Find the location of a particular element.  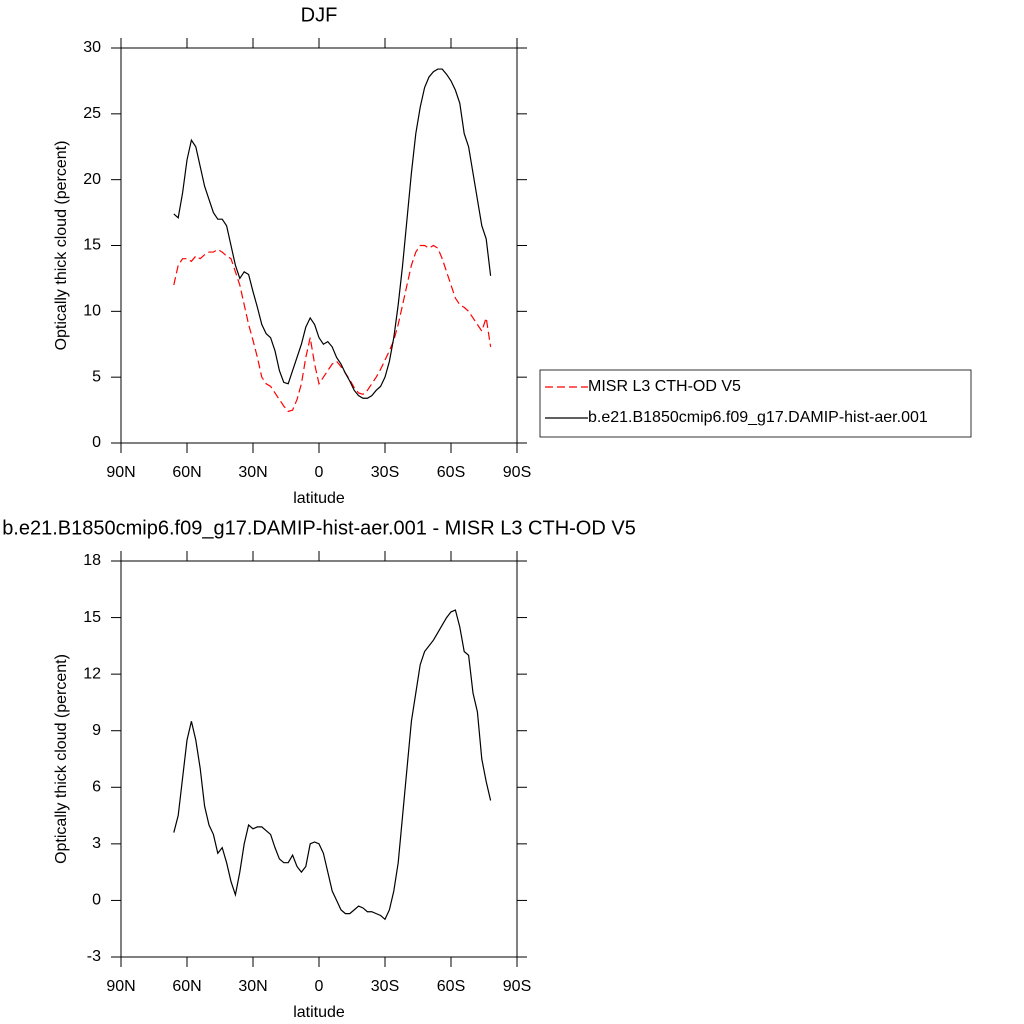

legend-label: MISR L3 CTH-OD V5 is located at coordinates (664, 386).